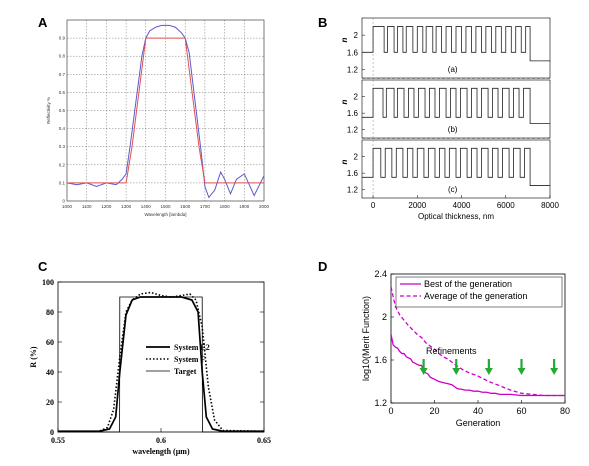 The height and width of the screenshot is (466, 589). What do you see at coordinates (521, 411) in the screenshot?
I see `x-tick-label: 60` at bounding box center [521, 411].